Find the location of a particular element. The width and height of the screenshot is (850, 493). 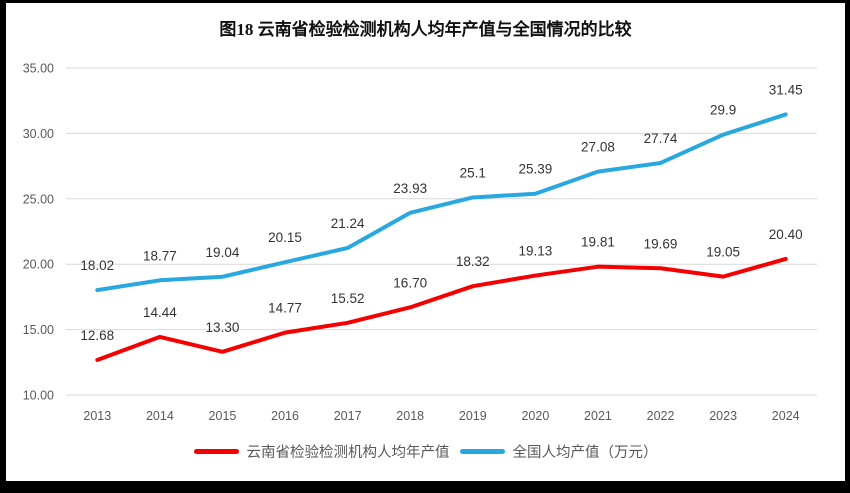

data-label: 18.32 is located at coordinates (473, 261).